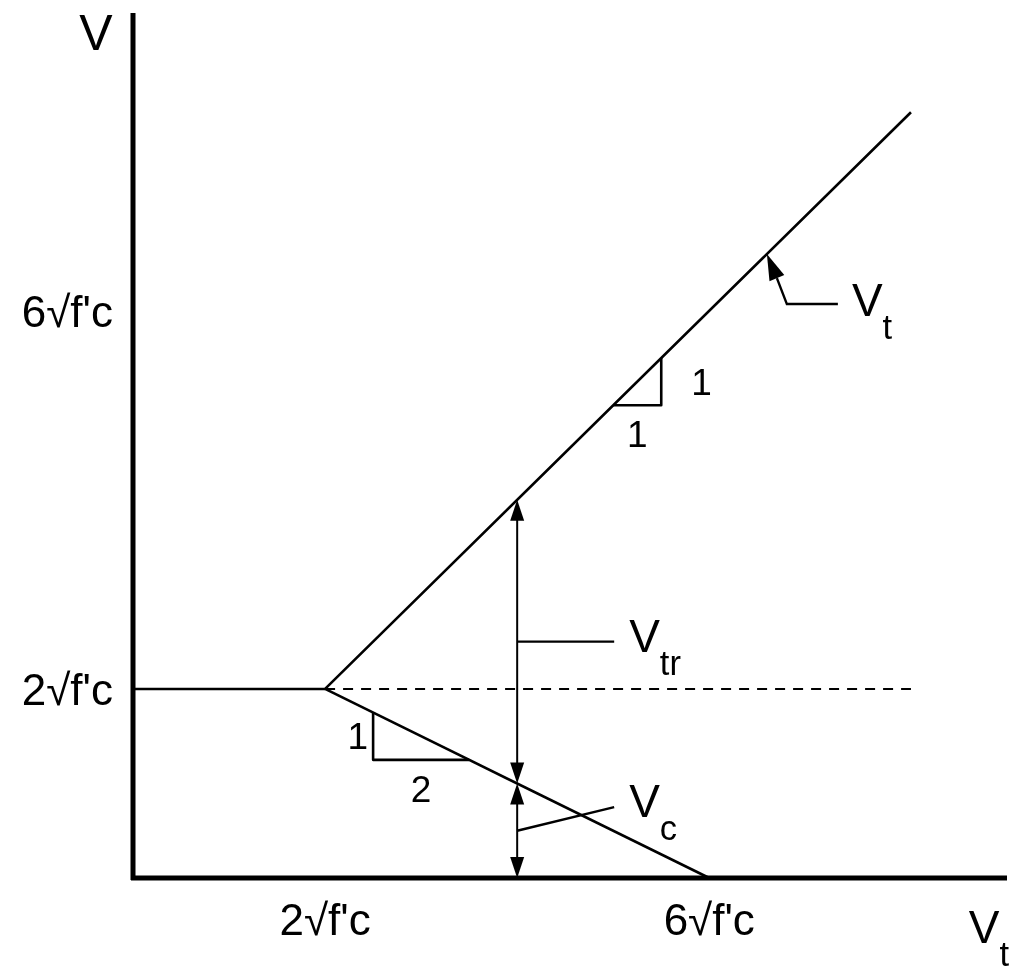  Describe the element at coordinates (655, 645) in the screenshot. I see `annotation: V$_{tr}$` at that location.